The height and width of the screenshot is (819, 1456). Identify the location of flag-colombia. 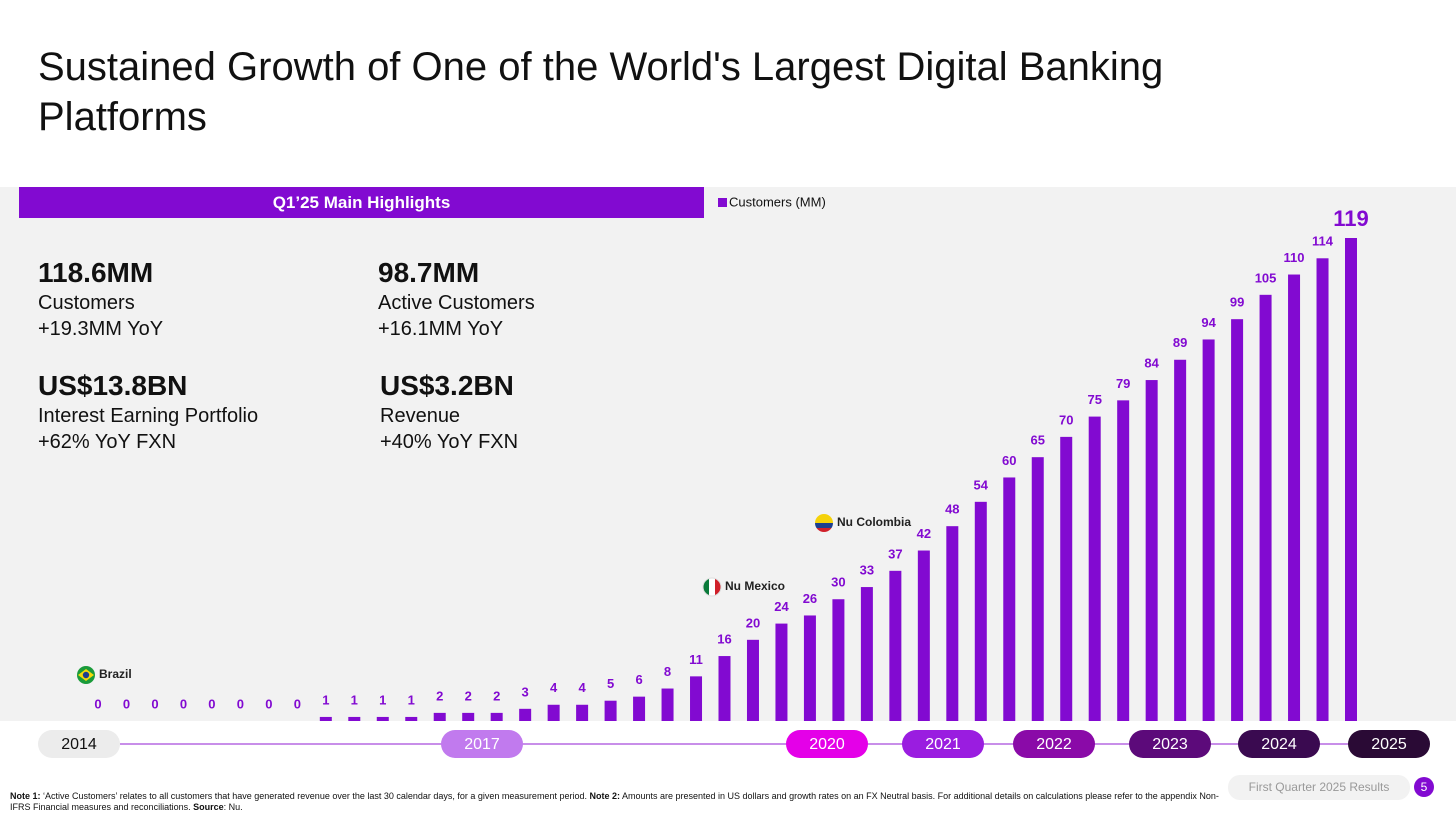
(824, 523).